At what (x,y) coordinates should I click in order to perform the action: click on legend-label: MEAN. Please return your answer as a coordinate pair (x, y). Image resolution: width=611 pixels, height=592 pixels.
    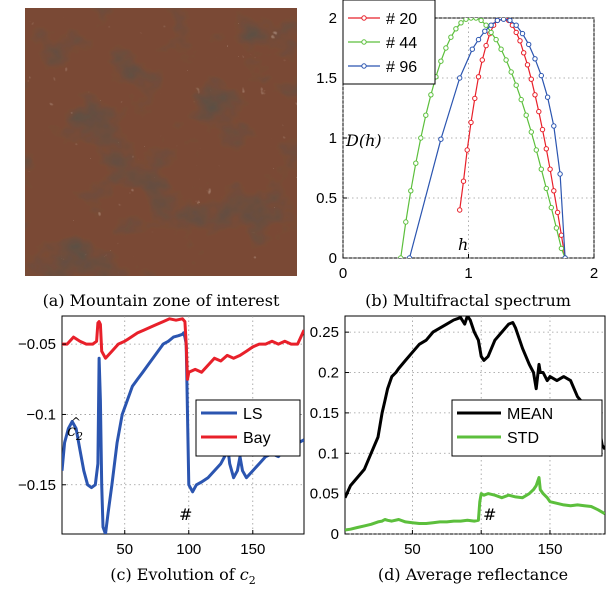
    Looking at the image, I should click on (530, 414).